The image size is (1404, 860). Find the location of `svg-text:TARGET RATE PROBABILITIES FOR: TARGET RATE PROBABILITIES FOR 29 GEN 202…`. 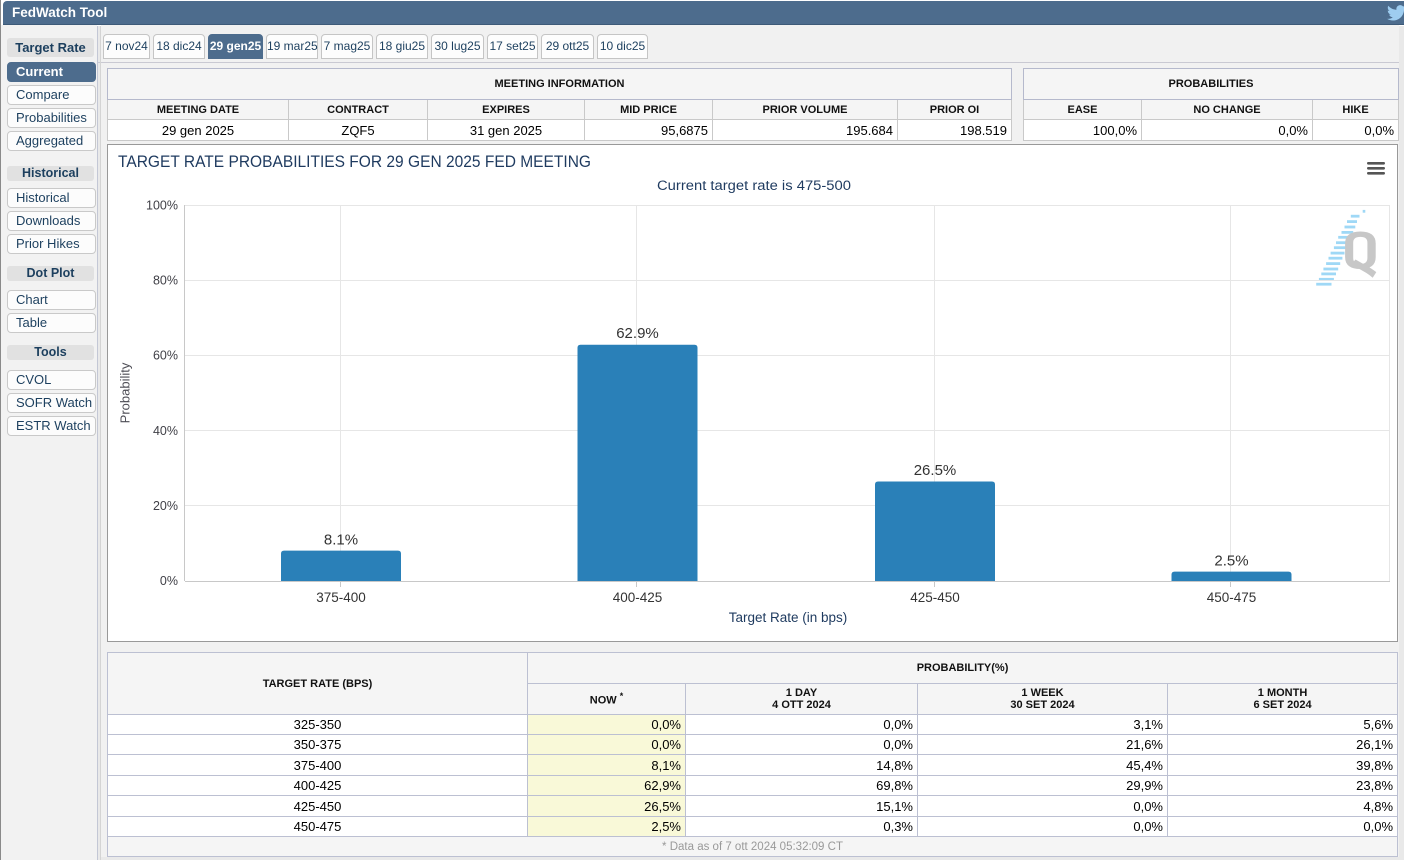

svg-text:TARGET RATE PROBABILITIES FOR: TARGET RATE PROBABILITIES FOR 29 GEN 202… is located at coordinates (354, 161).